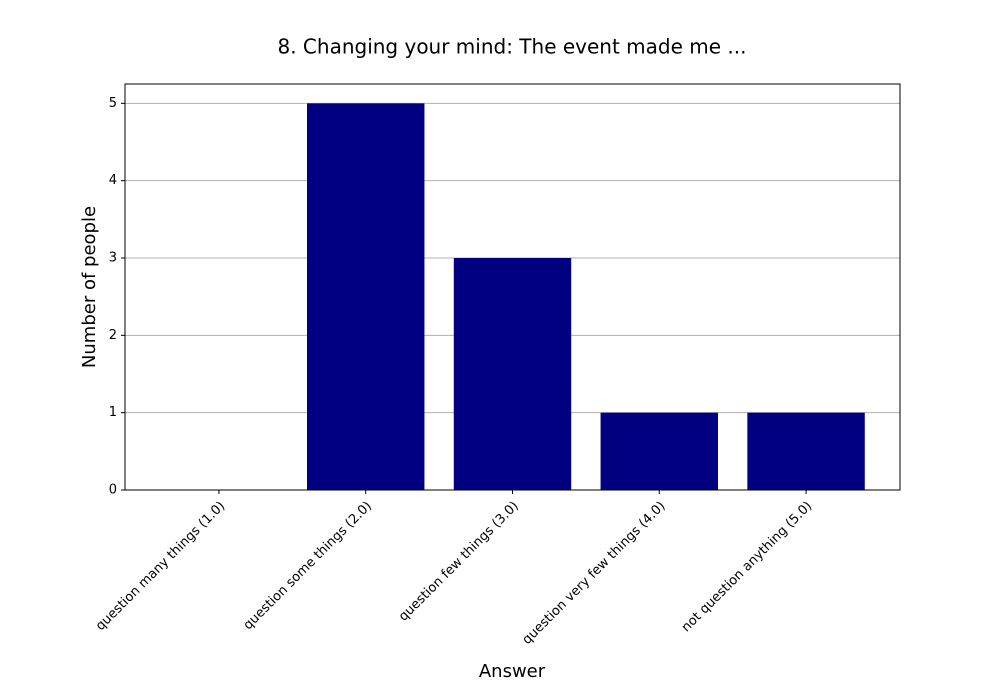  What do you see at coordinates (512, 671) in the screenshot?
I see `x-axis-label: Answer` at bounding box center [512, 671].